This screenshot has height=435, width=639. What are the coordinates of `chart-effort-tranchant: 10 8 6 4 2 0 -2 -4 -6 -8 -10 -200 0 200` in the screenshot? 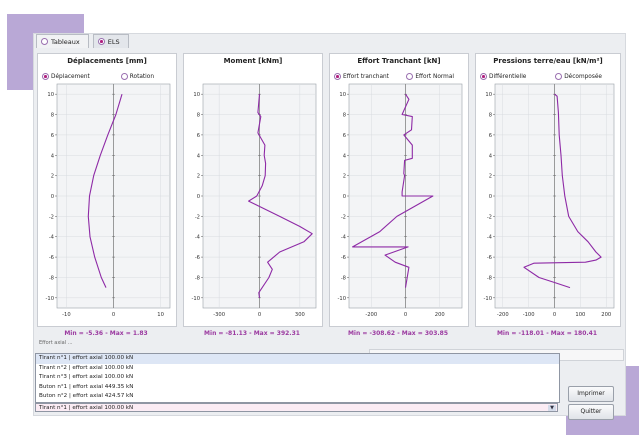 It's located at (400, 200).